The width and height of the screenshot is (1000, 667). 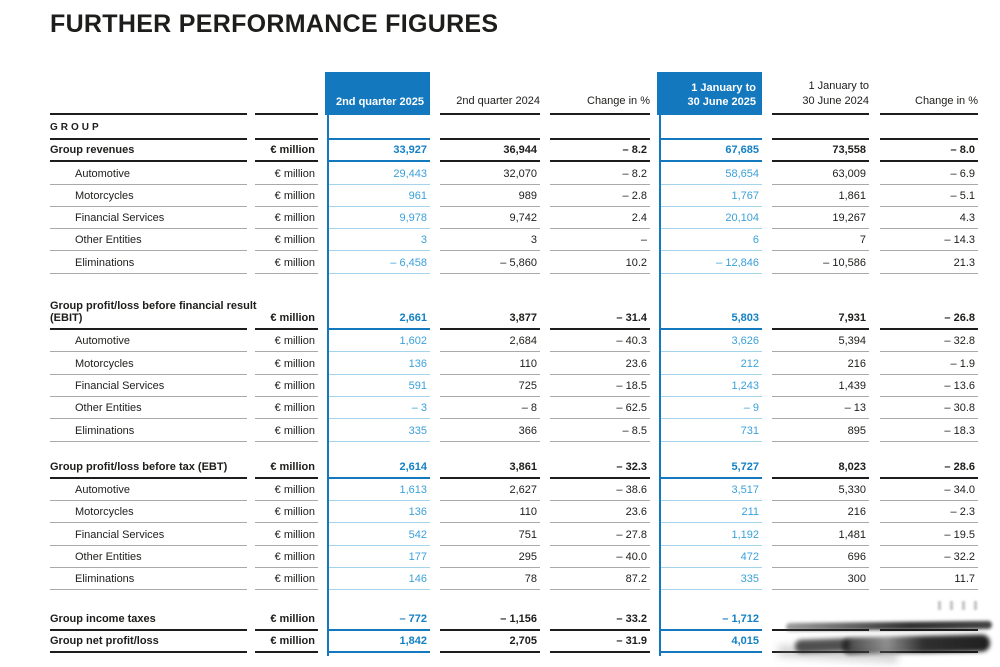 I want to click on value-h1-change: 21.3, so click(x=929, y=262).